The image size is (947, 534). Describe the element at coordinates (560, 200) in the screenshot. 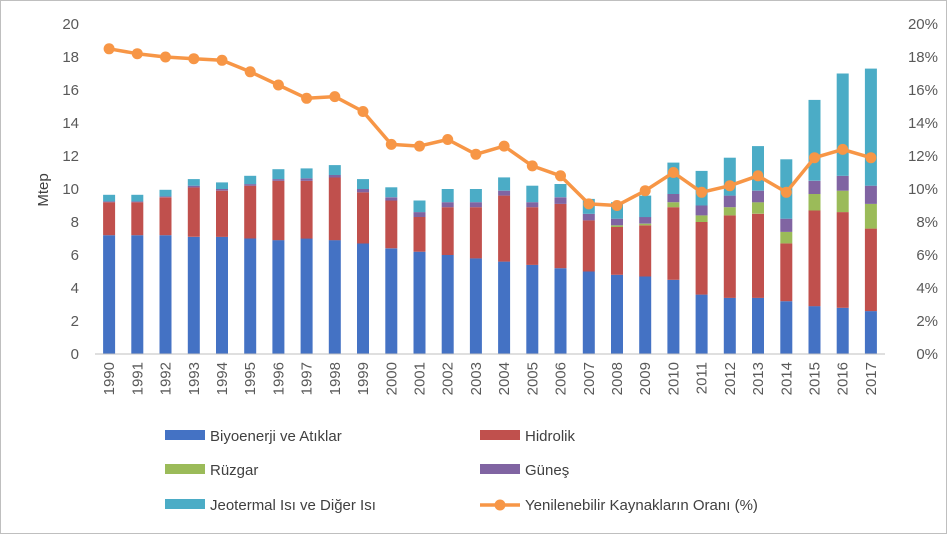

I see `bar-4-2006` at that location.